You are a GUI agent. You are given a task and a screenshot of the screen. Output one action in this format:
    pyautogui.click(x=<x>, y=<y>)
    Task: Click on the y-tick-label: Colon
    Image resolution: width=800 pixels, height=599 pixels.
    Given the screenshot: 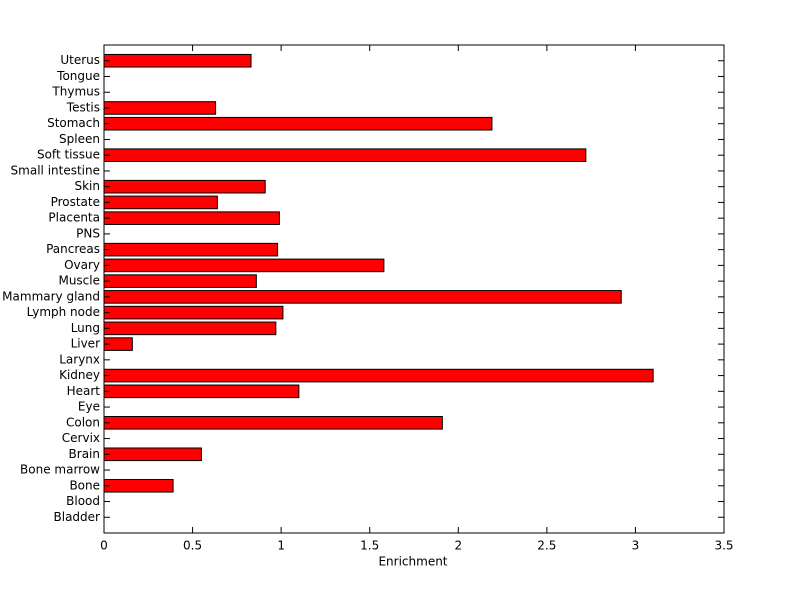 What is the action you would take?
    pyautogui.click(x=83, y=422)
    